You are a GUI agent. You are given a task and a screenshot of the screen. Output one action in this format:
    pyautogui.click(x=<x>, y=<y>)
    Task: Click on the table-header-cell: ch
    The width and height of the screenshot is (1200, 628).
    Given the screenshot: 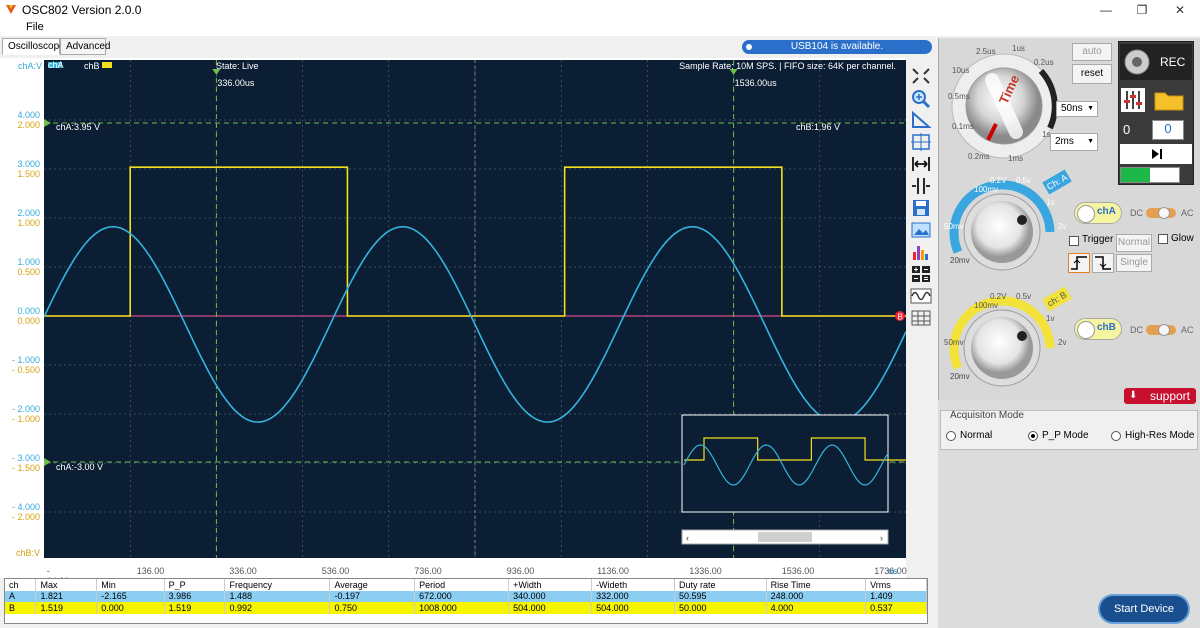 What is the action you would take?
    pyautogui.click(x=21, y=585)
    